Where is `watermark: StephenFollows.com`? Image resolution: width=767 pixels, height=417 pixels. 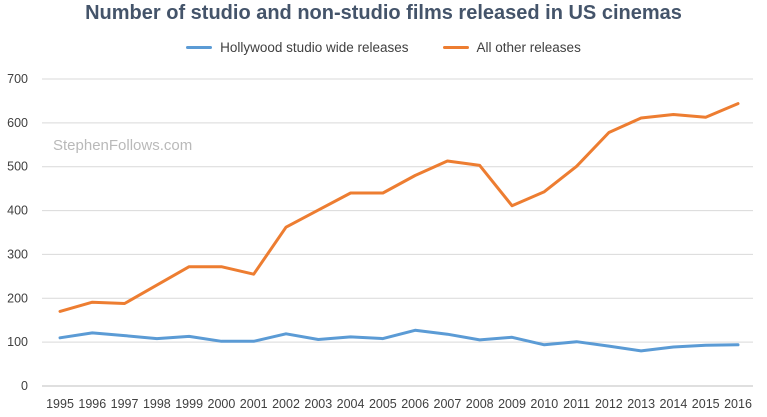 watermark: StephenFollows.com is located at coordinates (122, 145).